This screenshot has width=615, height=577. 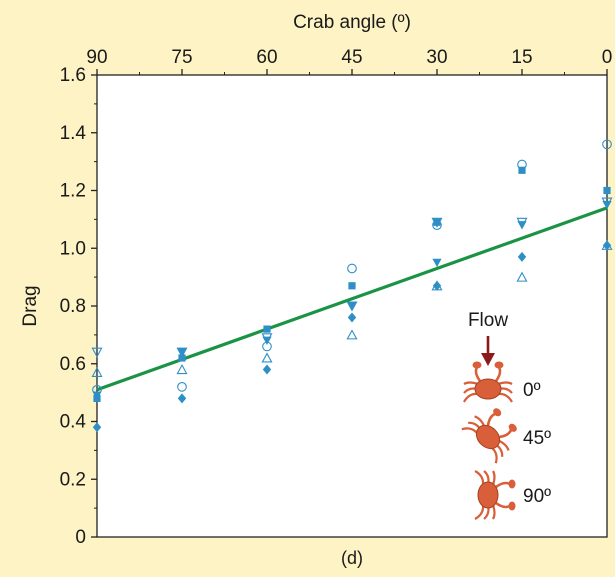 I want to click on crab-0-icon, so click(x=488, y=382).